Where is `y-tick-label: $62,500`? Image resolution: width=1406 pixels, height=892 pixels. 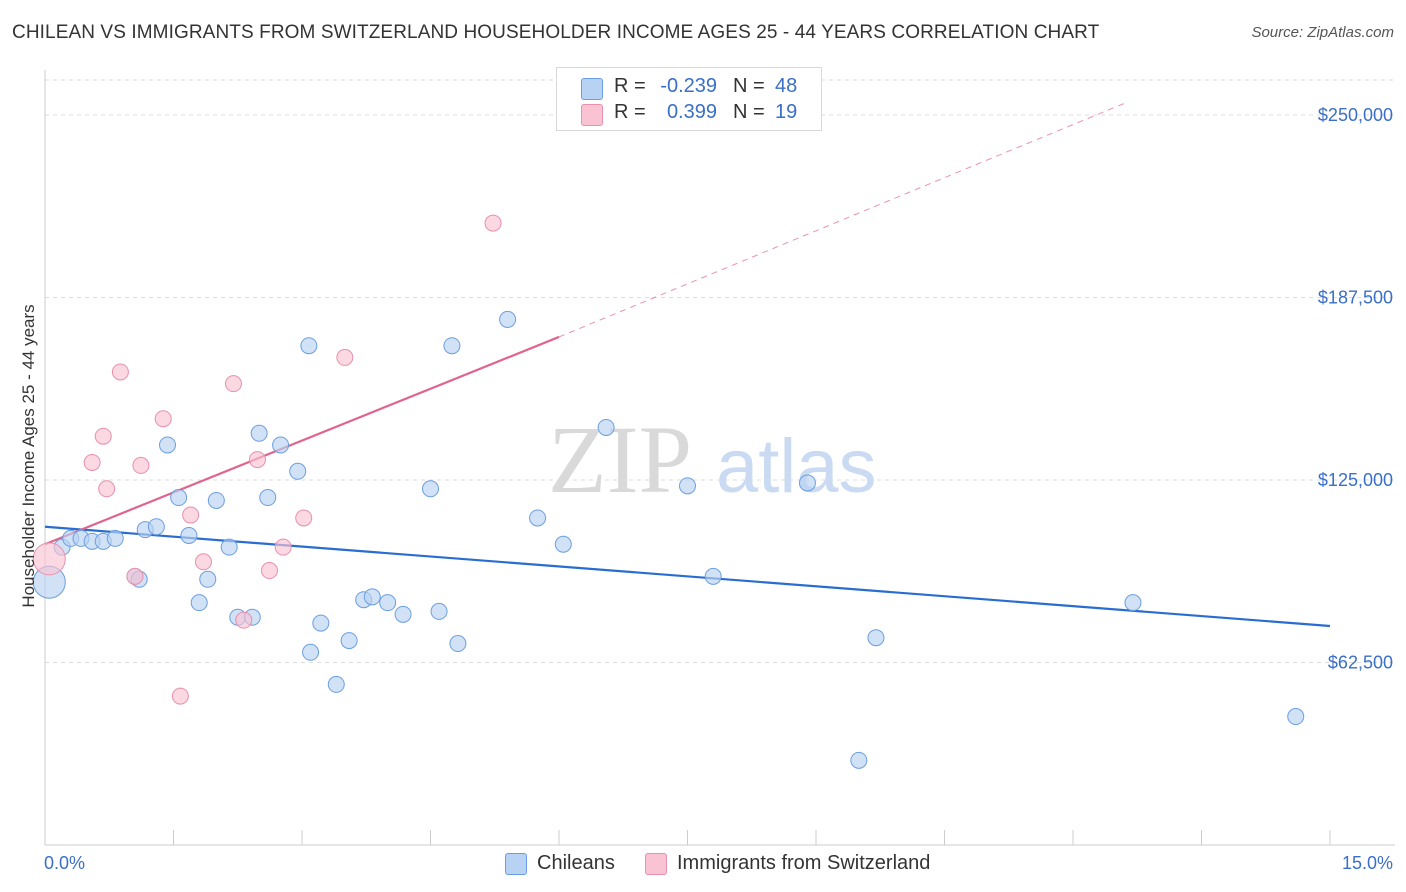
y-tick-label: $62,500 is located at coordinates (1360, 663).